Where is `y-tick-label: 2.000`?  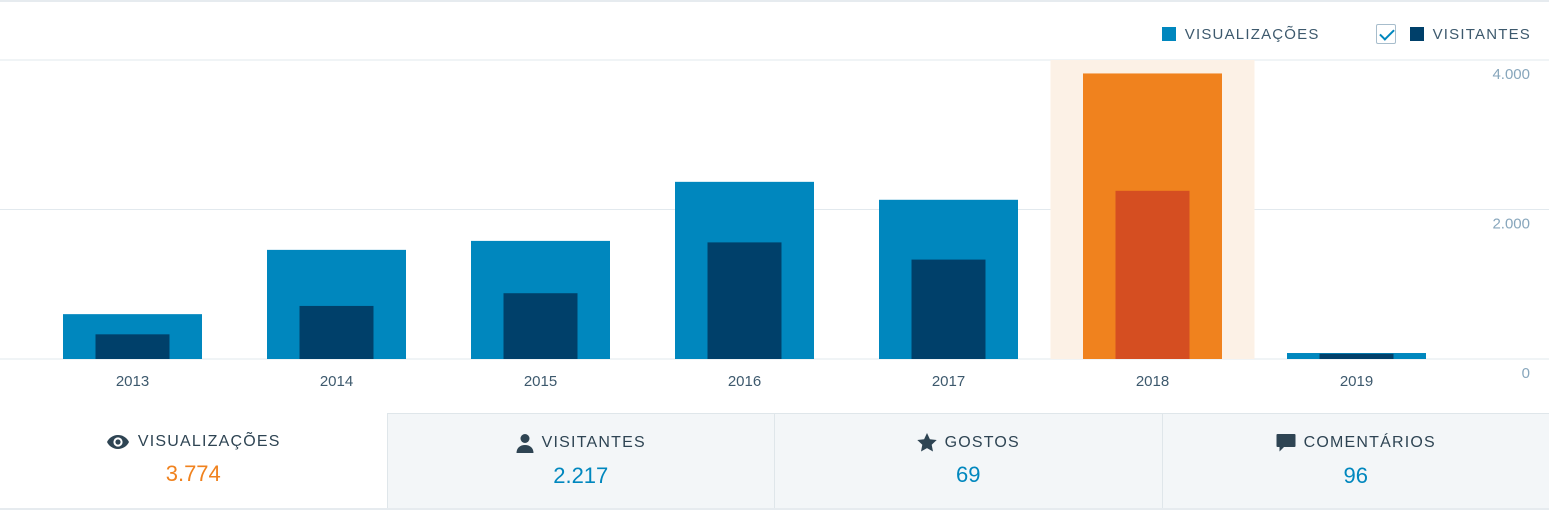
y-tick-label: 2.000 is located at coordinates (1511, 224).